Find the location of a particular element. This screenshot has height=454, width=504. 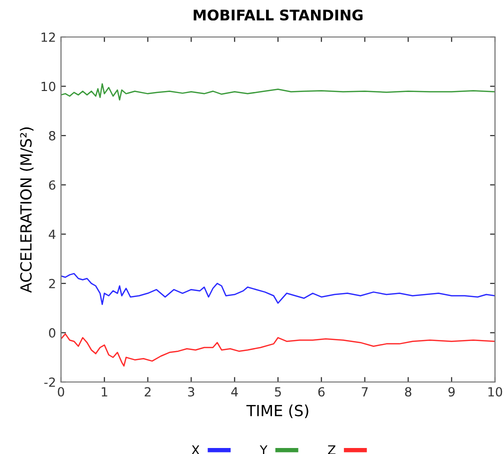

y-tick-label: 10 is located at coordinates (49, 87).